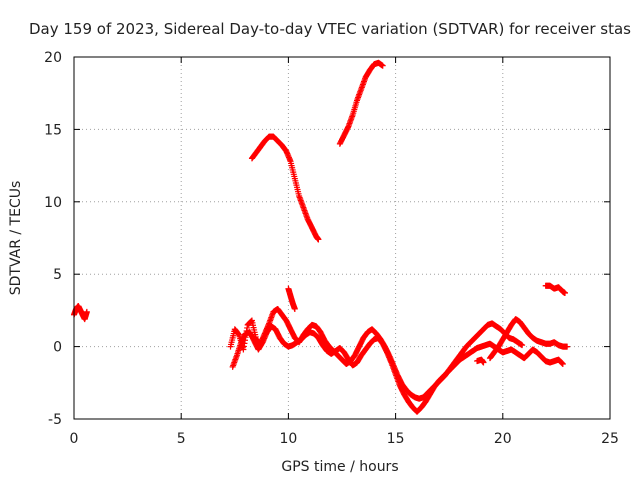 The image size is (640, 480). Describe the element at coordinates (610, 439) in the screenshot. I see `x-tick-label: 25` at that location.